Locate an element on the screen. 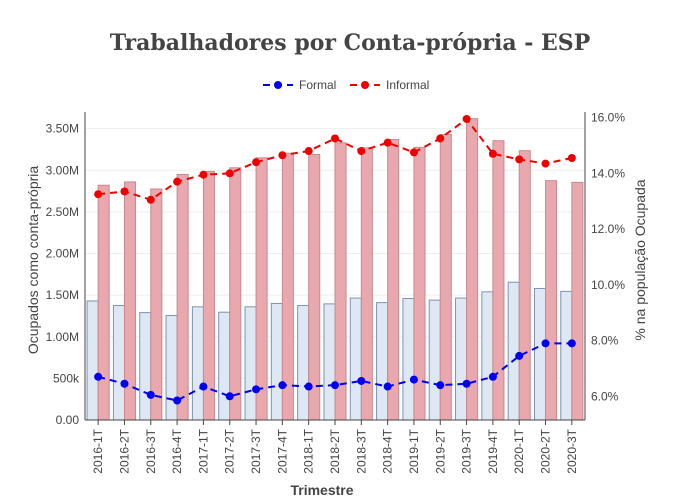 The width and height of the screenshot is (700, 500). y-left-tick-label: 3.00M is located at coordinates (62, 170).